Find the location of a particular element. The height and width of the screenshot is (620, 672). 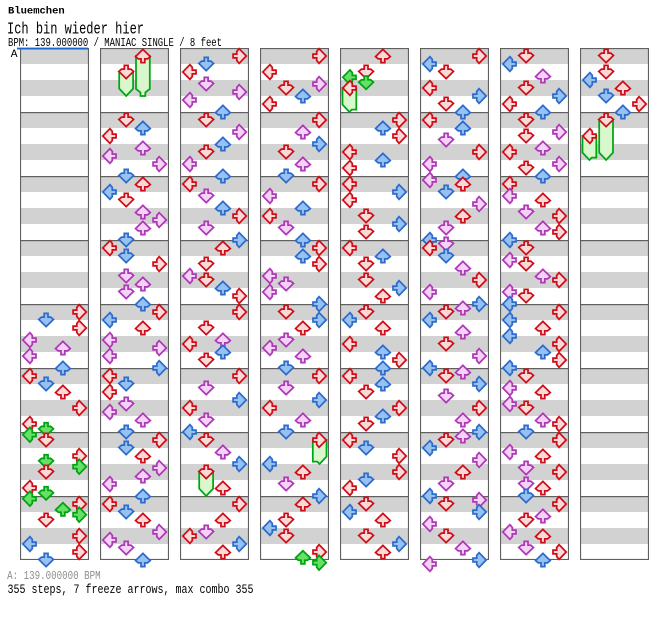

svg-text: Ich bin wieder hier is located at coordinates (75, 30).